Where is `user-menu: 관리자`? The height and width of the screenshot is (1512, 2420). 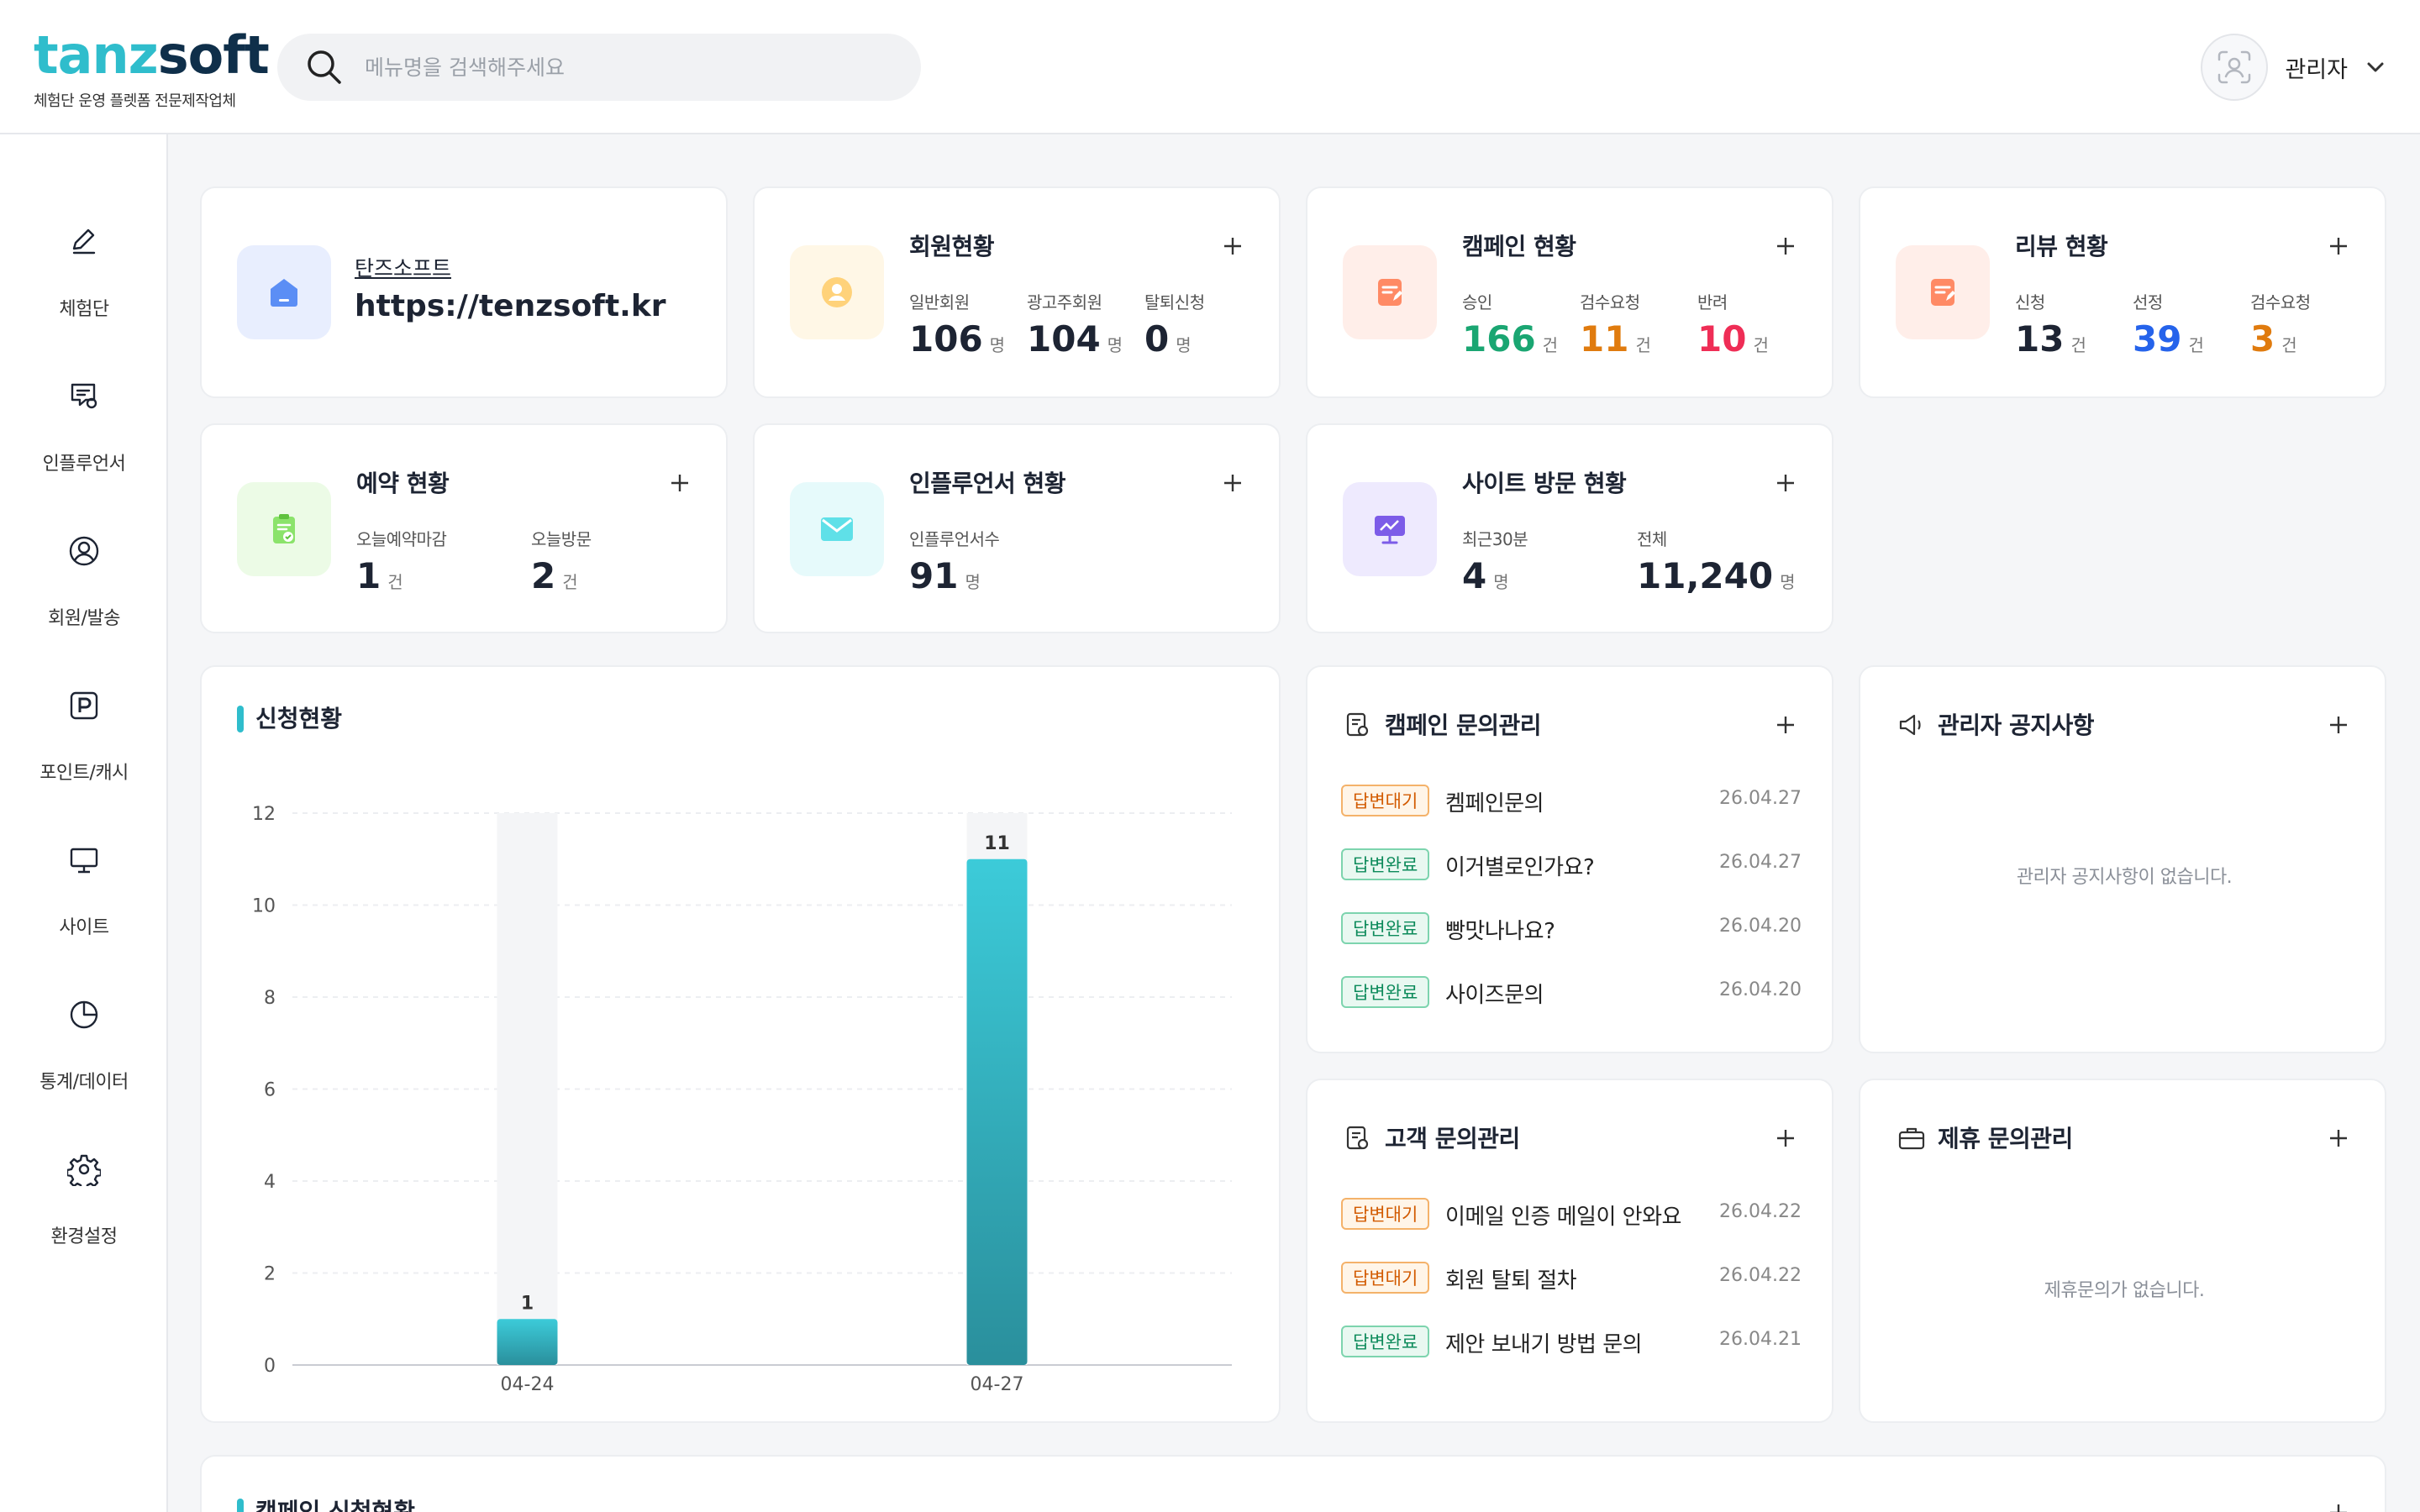 user-menu: 관리자 is located at coordinates (2293, 67).